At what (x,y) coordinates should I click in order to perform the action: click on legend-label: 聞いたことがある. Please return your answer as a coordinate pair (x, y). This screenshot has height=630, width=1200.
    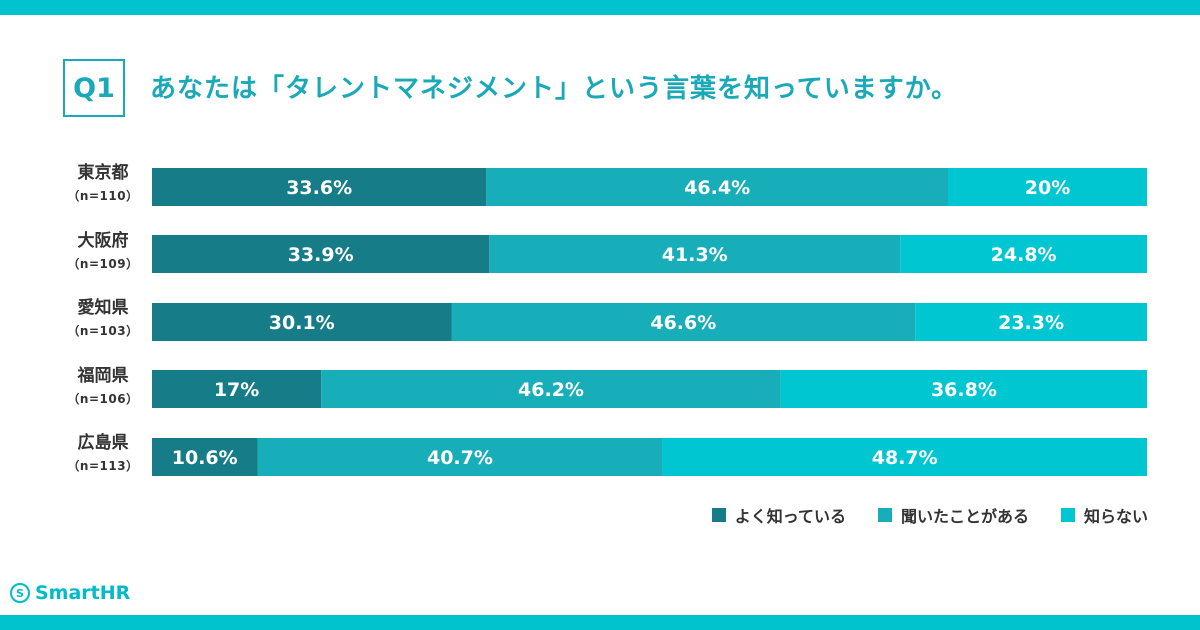
    Looking at the image, I should click on (964, 516).